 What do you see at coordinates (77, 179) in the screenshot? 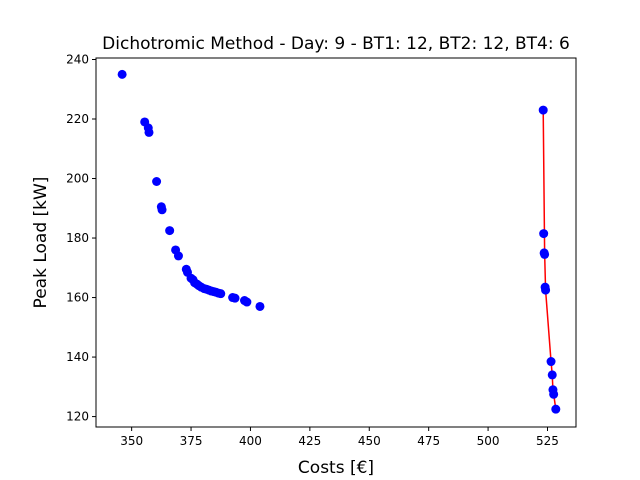
I see `y-tick-label: 200` at bounding box center [77, 179].